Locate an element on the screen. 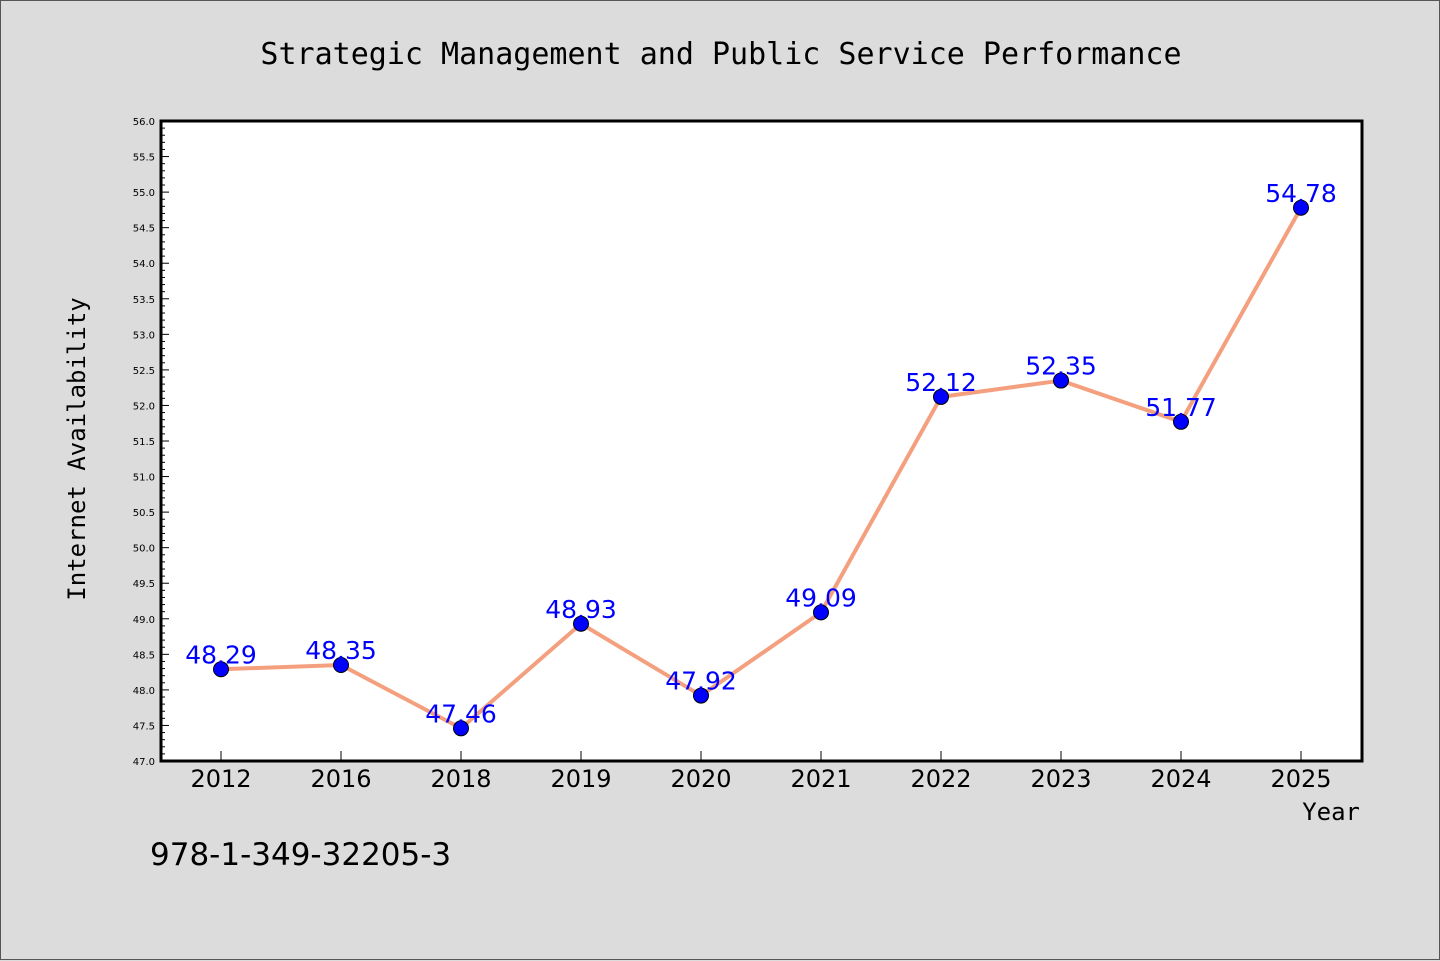 The image size is (1440, 961). data-label: 47.46 is located at coordinates (461, 713).